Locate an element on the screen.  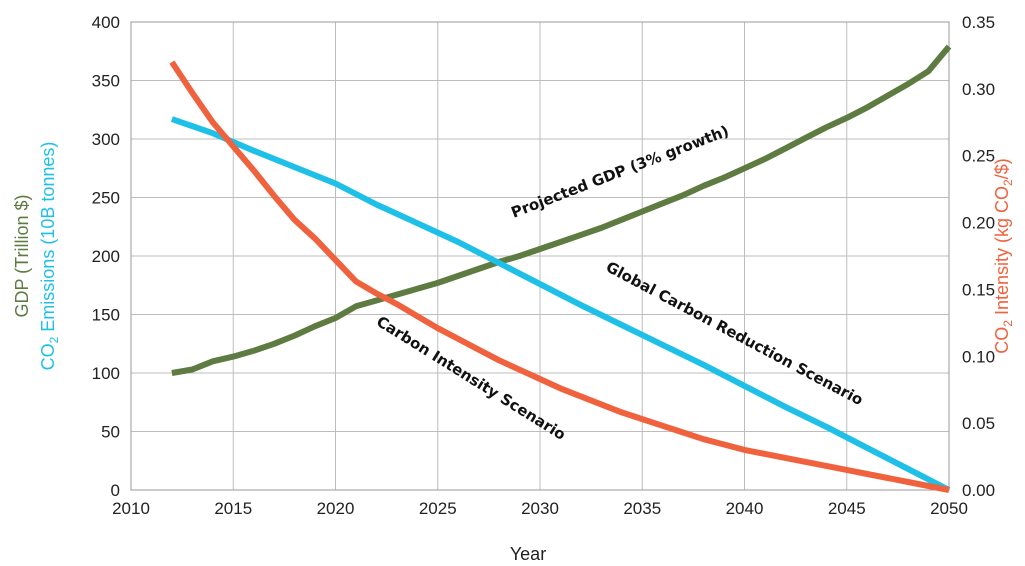
y-left-tick-label: 250 is located at coordinates (106, 198).